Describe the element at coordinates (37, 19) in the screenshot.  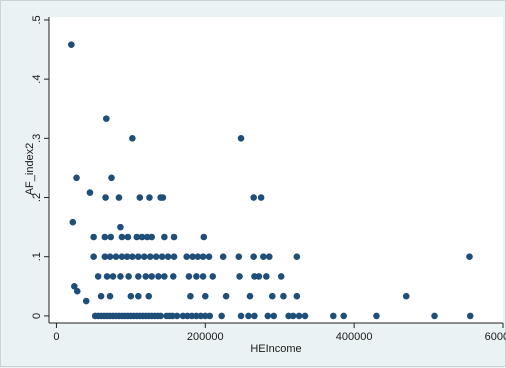
I see `y-tick-label: .5` at that location.